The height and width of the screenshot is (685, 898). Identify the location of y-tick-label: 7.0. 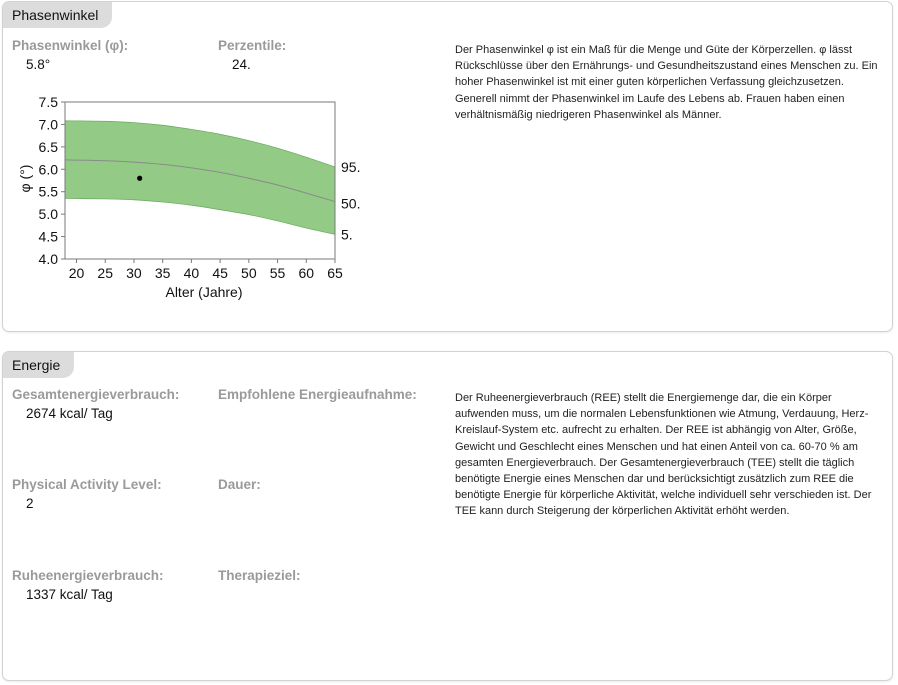
(49, 124).